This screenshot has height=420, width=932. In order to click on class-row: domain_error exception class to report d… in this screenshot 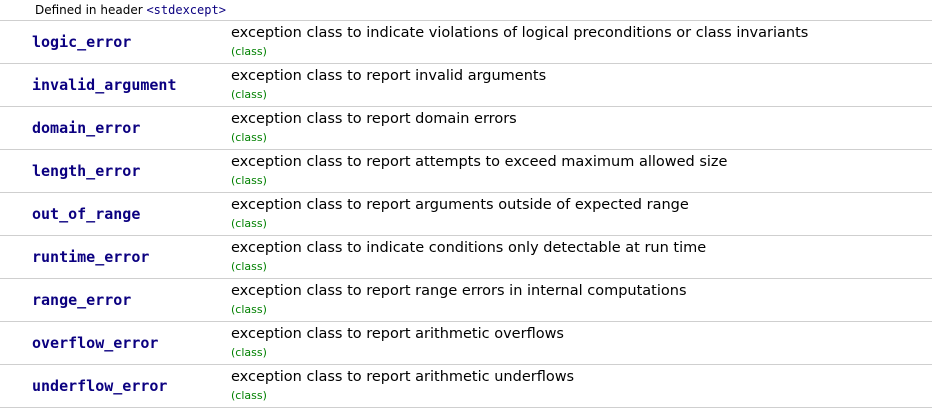, I will do `click(466, 128)`.